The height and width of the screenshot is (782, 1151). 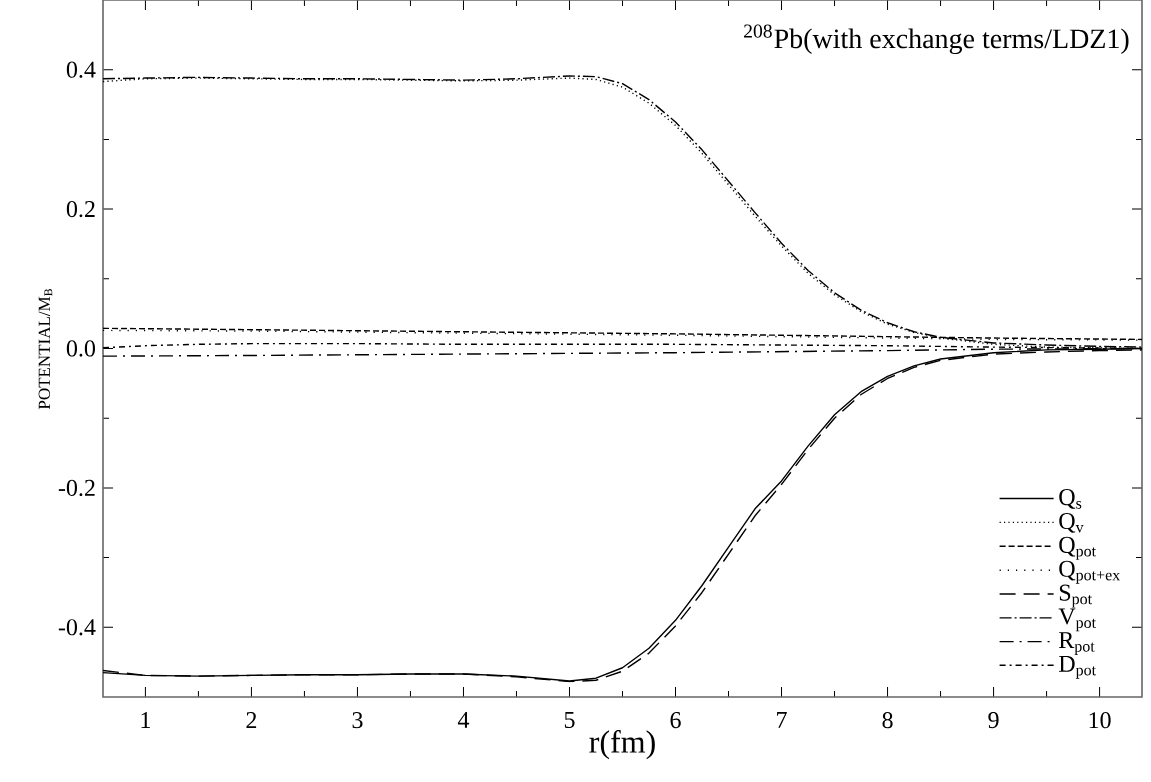 What do you see at coordinates (1071, 522) in the screenshot?
I see `legend-label: Q$_{v}$` at bounding box center [1071, 522].